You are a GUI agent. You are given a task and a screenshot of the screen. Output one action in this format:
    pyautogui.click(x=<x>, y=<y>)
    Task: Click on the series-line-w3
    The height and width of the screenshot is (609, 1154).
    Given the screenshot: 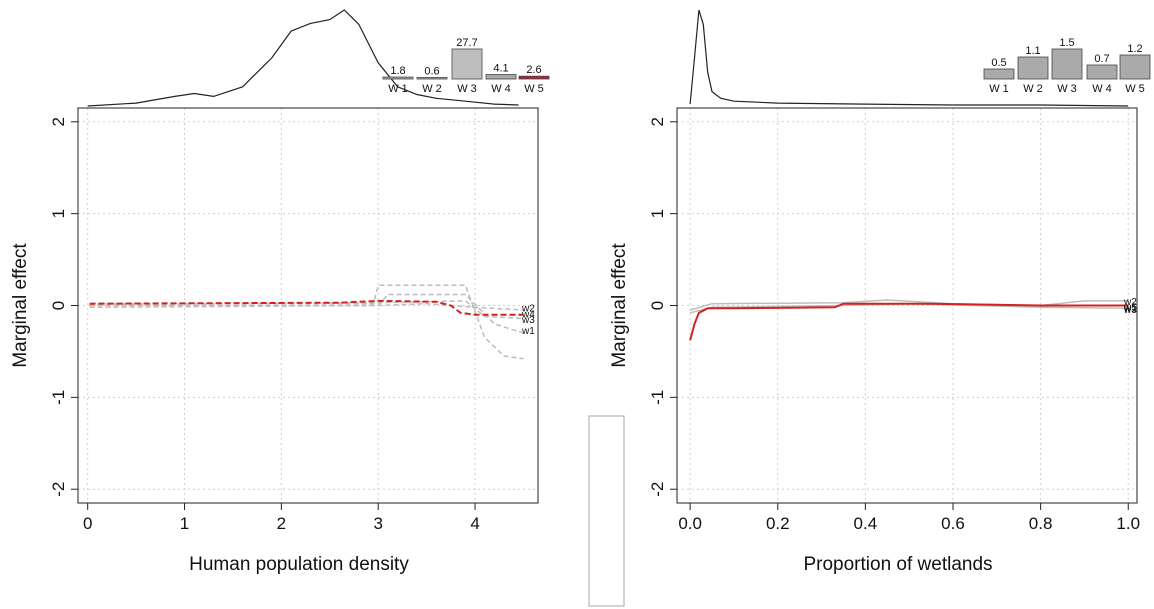 What is the action you would take?
    pyautogui.click(x=306, y=313)
    